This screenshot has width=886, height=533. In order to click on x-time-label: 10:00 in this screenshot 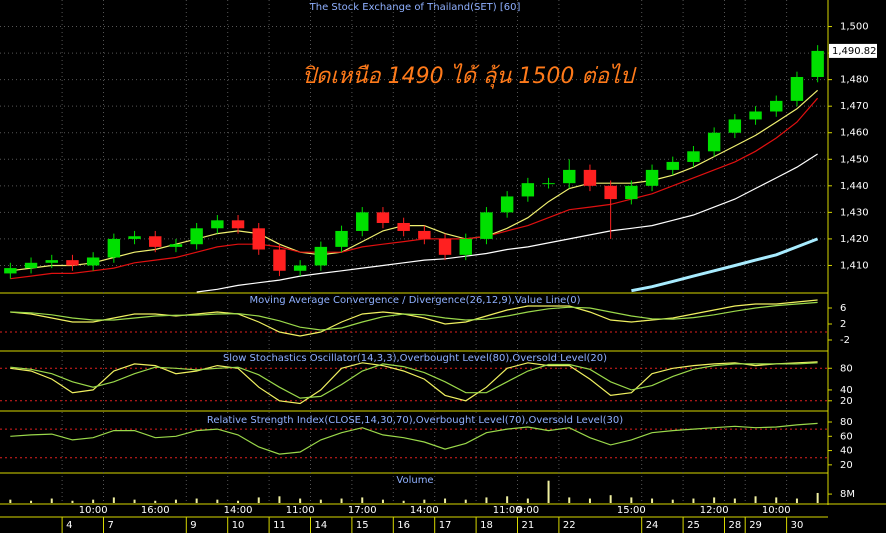, I will do `click(93, 510)`.